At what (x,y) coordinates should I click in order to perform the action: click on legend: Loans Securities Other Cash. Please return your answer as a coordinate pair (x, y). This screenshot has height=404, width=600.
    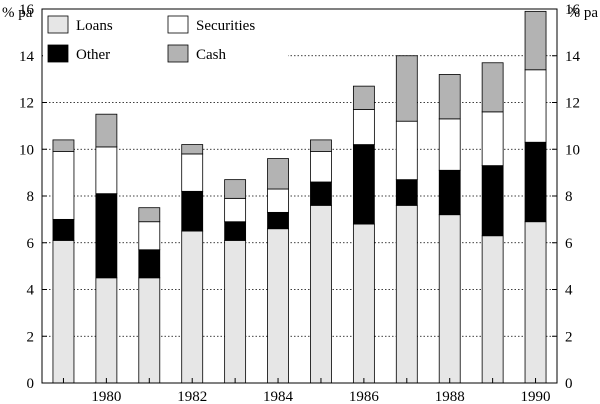
    Looking at the image, I should click on (165, 38).